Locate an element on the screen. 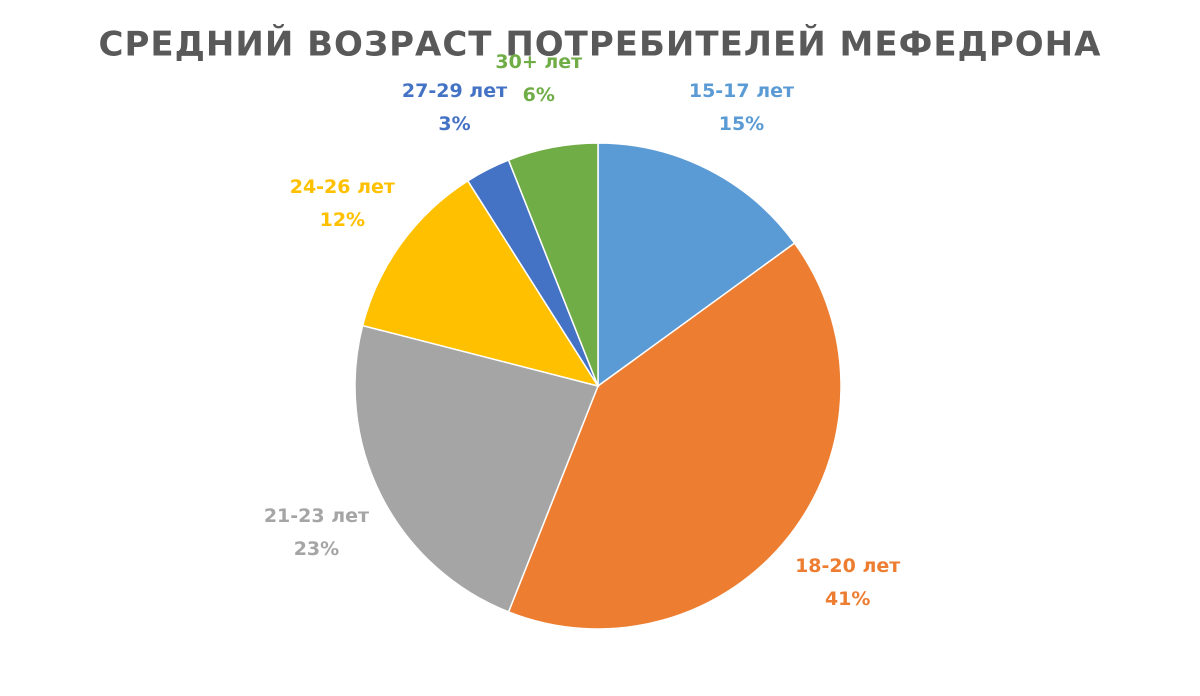 The image size is (1200, 696). slice-value-label: 23% is located at coordinates (316, 549).